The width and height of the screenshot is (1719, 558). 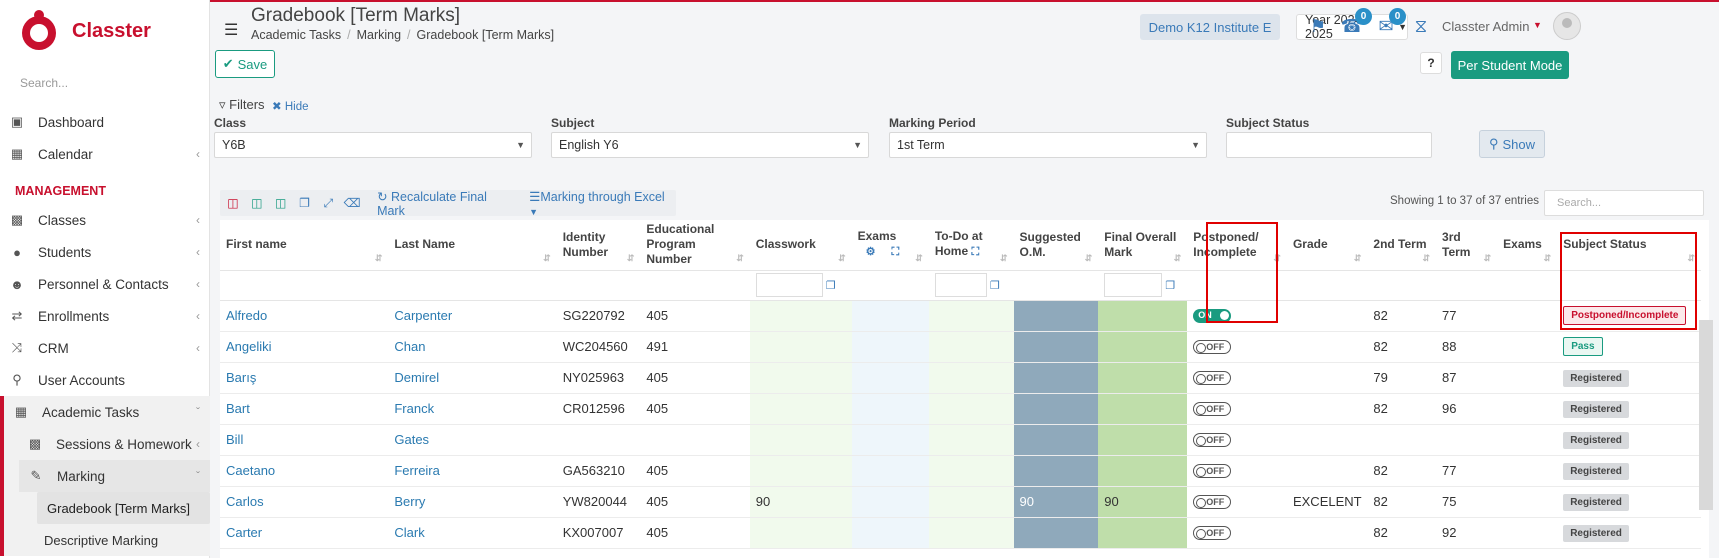 What do you see at coordinates (602, 203) in the screenshot?
I see `marking-through-excel-dropdown: ☰Marking through Excel ▼` at bounding box center [602, 203].